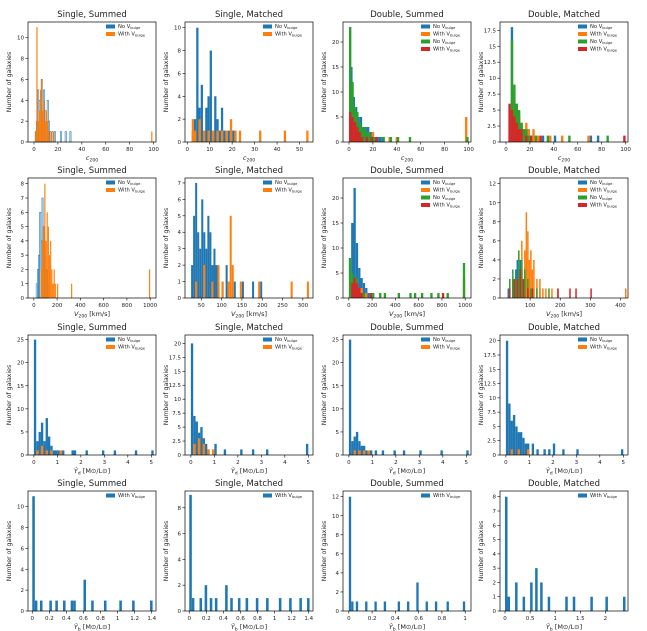 The image size is (647, 631). What do you see at coordinates (20, 387) in the screenshot?
I see `y-tick-label: 15` at bounding box center [20, 387].